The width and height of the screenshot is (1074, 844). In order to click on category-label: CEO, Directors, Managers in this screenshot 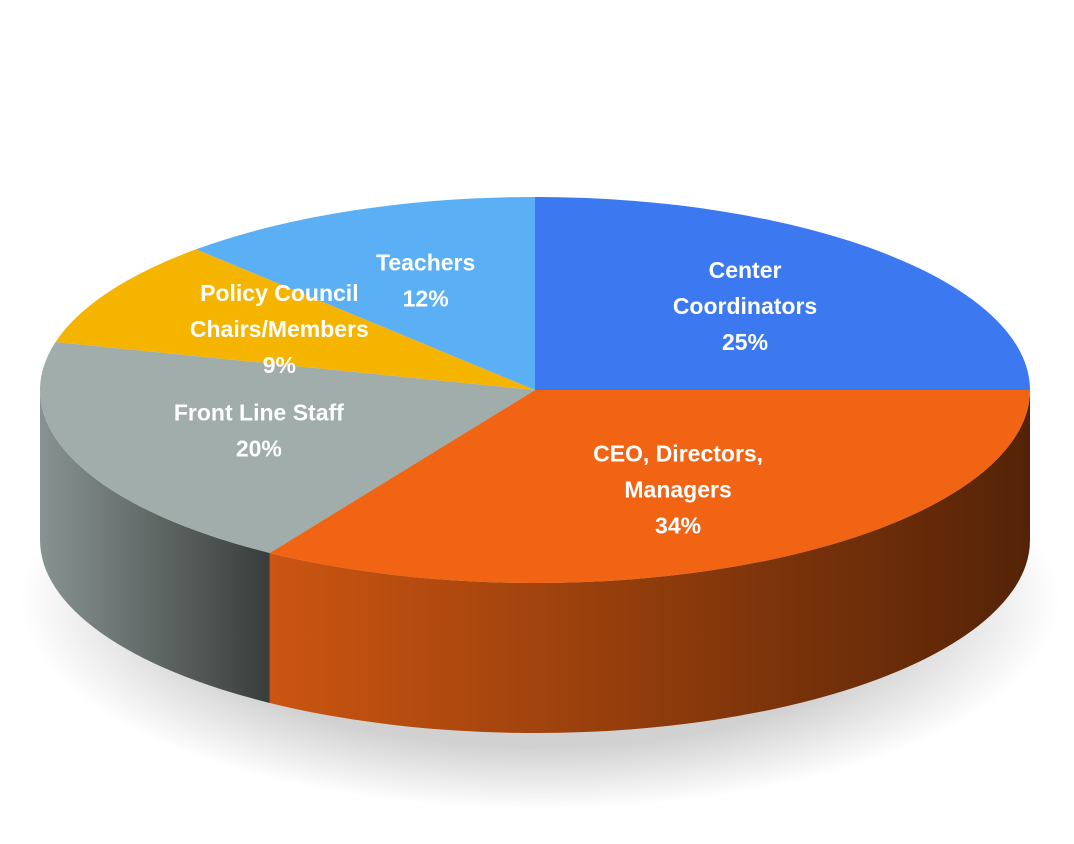, I will do `click(678, 472)`.